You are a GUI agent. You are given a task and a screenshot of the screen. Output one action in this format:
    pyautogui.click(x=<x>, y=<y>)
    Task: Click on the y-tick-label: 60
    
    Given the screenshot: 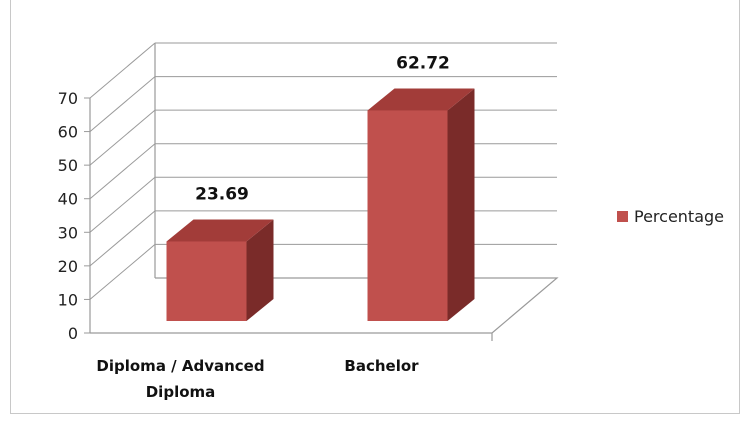 What is the action you would take?
    pyautogui.click(x=68, y=132)
    